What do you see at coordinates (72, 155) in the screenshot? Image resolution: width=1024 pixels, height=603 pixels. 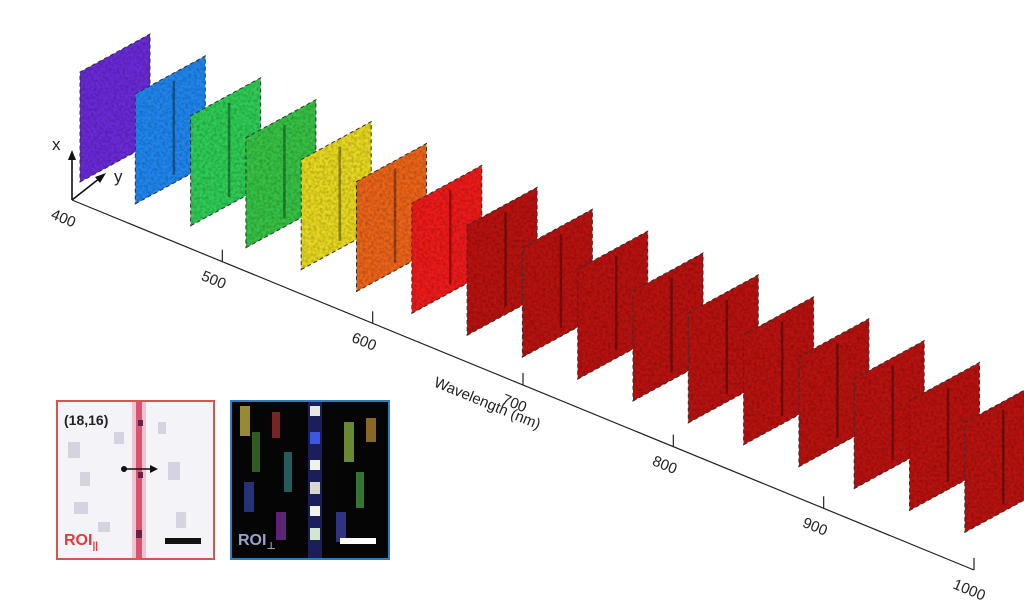 I see `x-arrowhead` at bounding box center [72, 155].